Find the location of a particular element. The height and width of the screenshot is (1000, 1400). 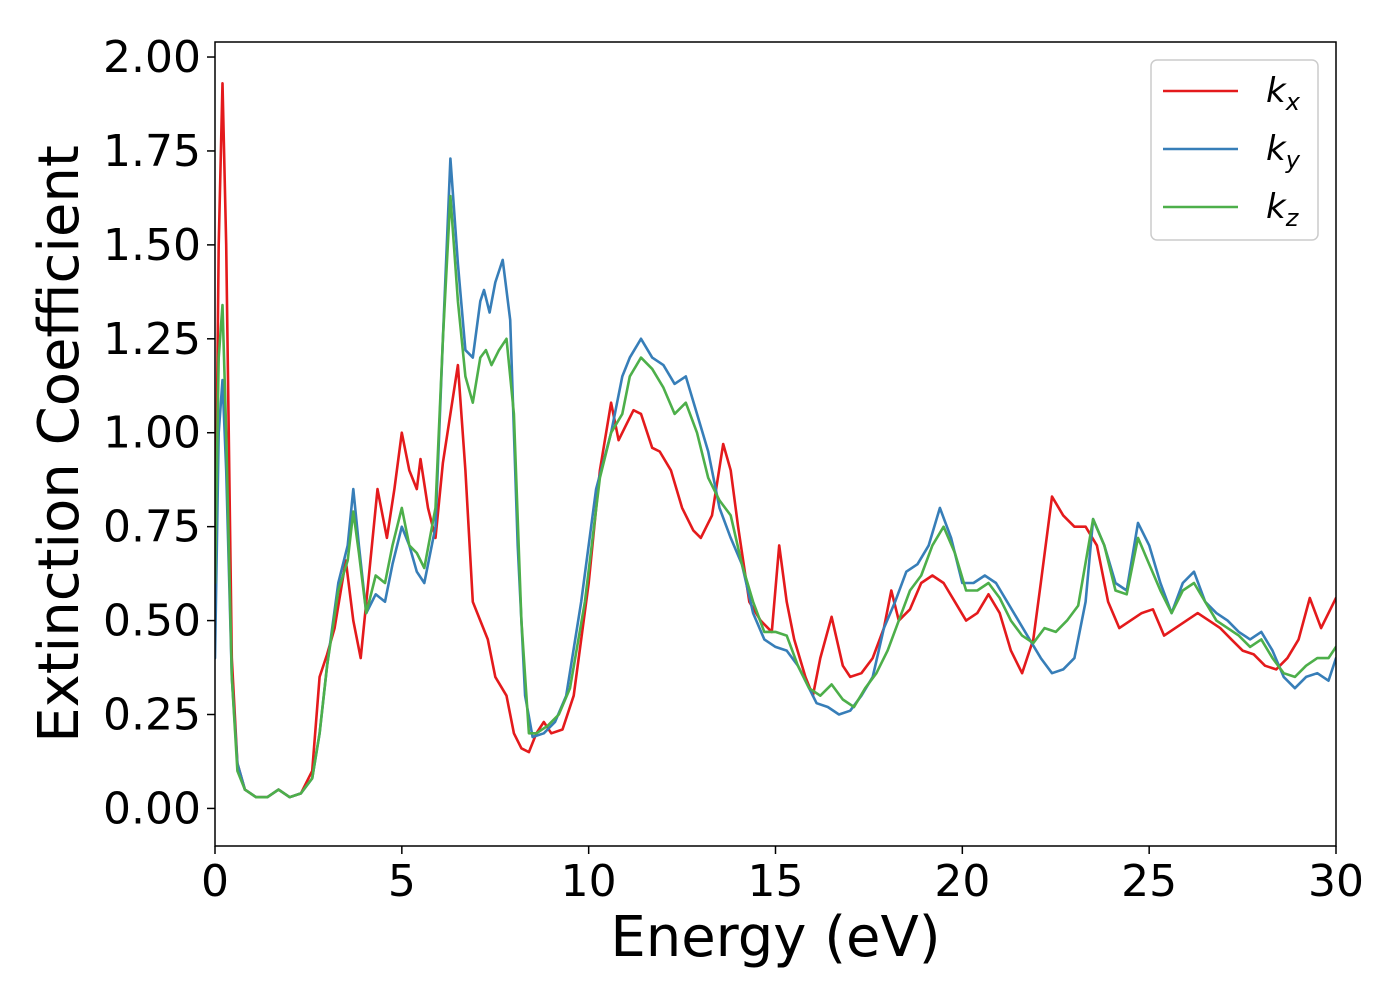

x-axis-title: Energy (eV) is located at coordinates (775, 937).